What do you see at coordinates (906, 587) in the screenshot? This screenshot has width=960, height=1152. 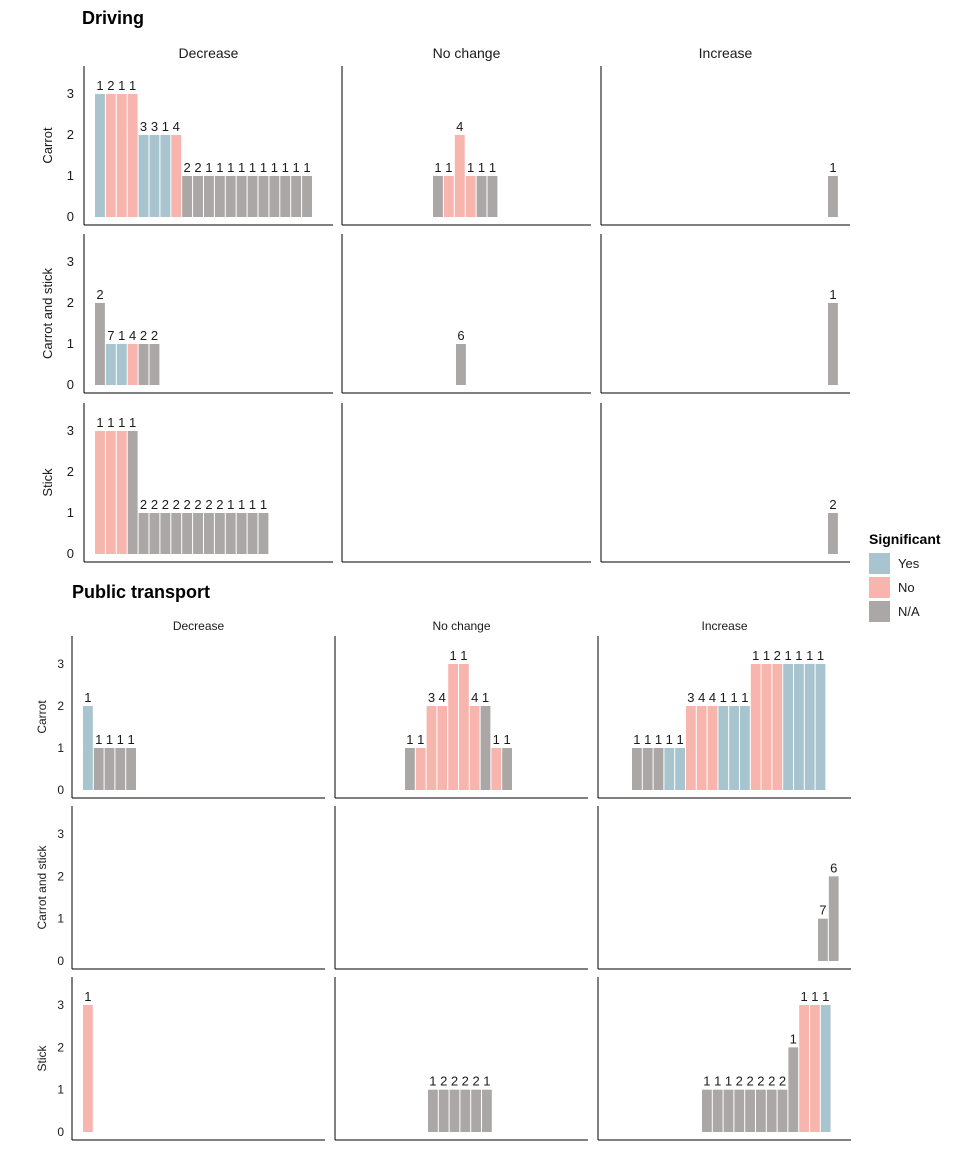 I see `legend-label: No` at bounding box center [906, 587].